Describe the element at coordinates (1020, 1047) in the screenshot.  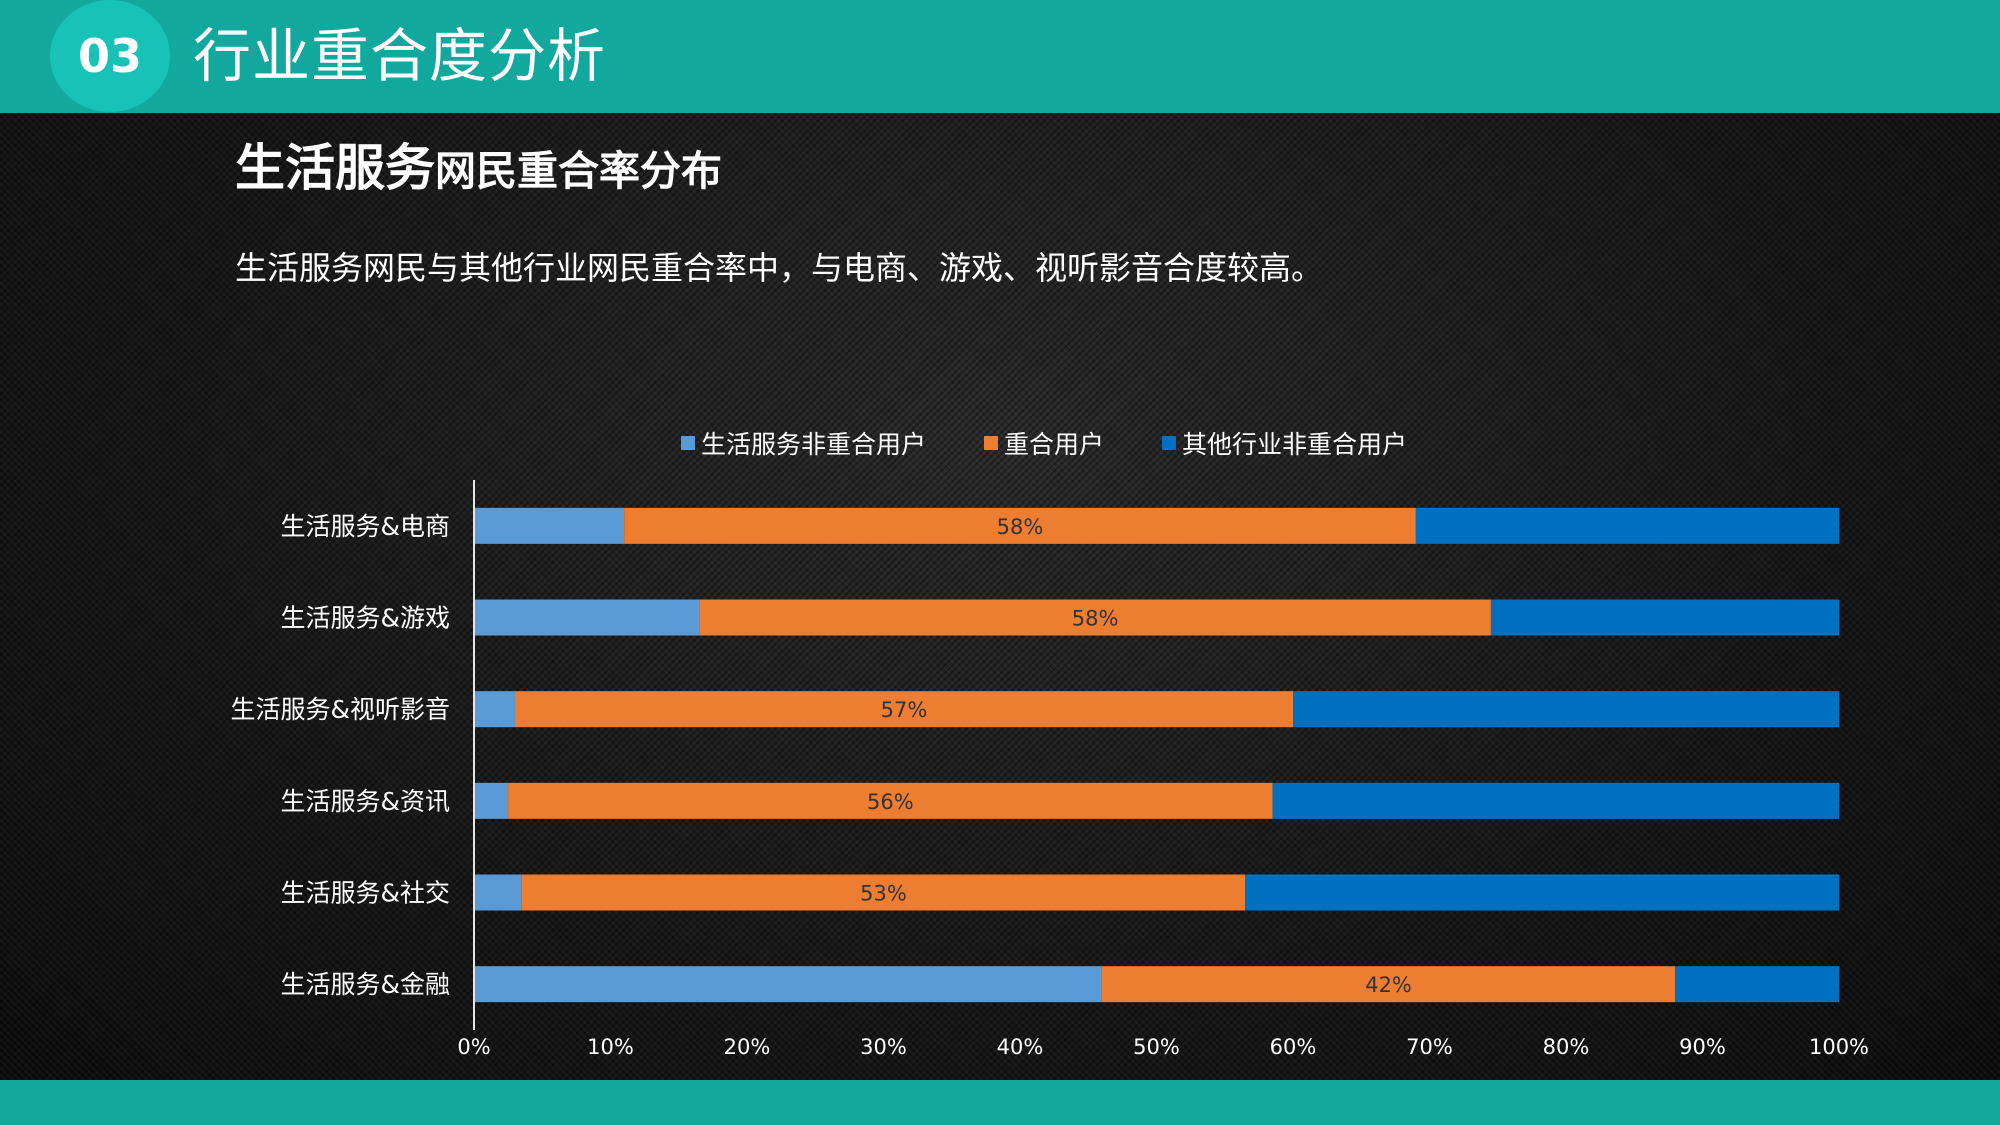
I see `x-tick-label-4: 40%` at that location.